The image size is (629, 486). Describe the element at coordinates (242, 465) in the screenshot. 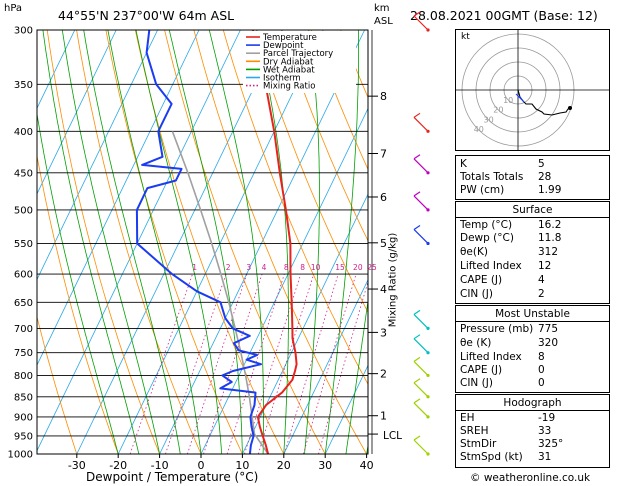

I see `x-tick-label: 10` at that location.